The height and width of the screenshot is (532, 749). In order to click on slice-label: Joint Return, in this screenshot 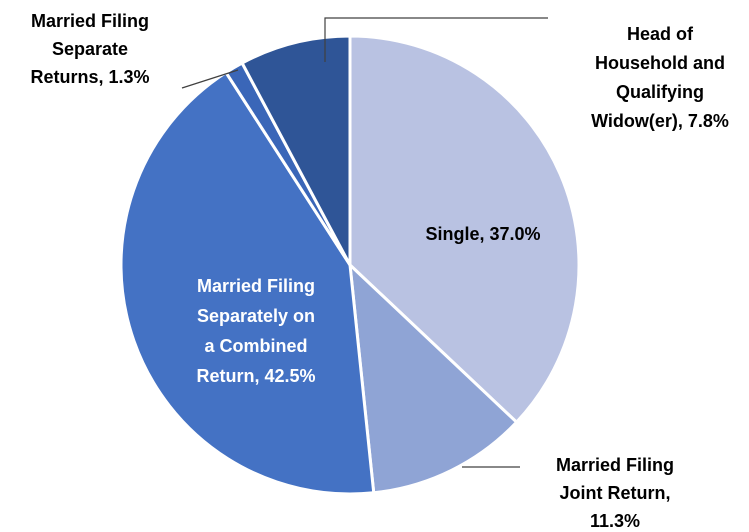, I will do `click(615, 493)`.